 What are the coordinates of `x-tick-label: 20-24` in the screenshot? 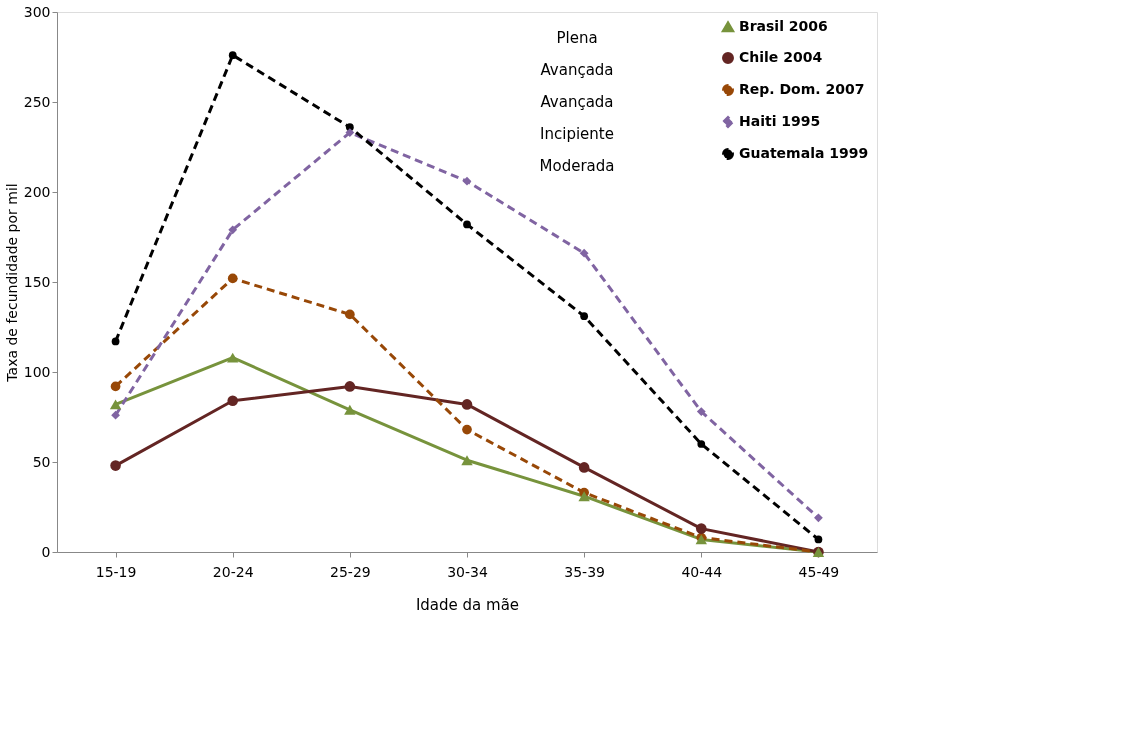 It's located at (233, 571).